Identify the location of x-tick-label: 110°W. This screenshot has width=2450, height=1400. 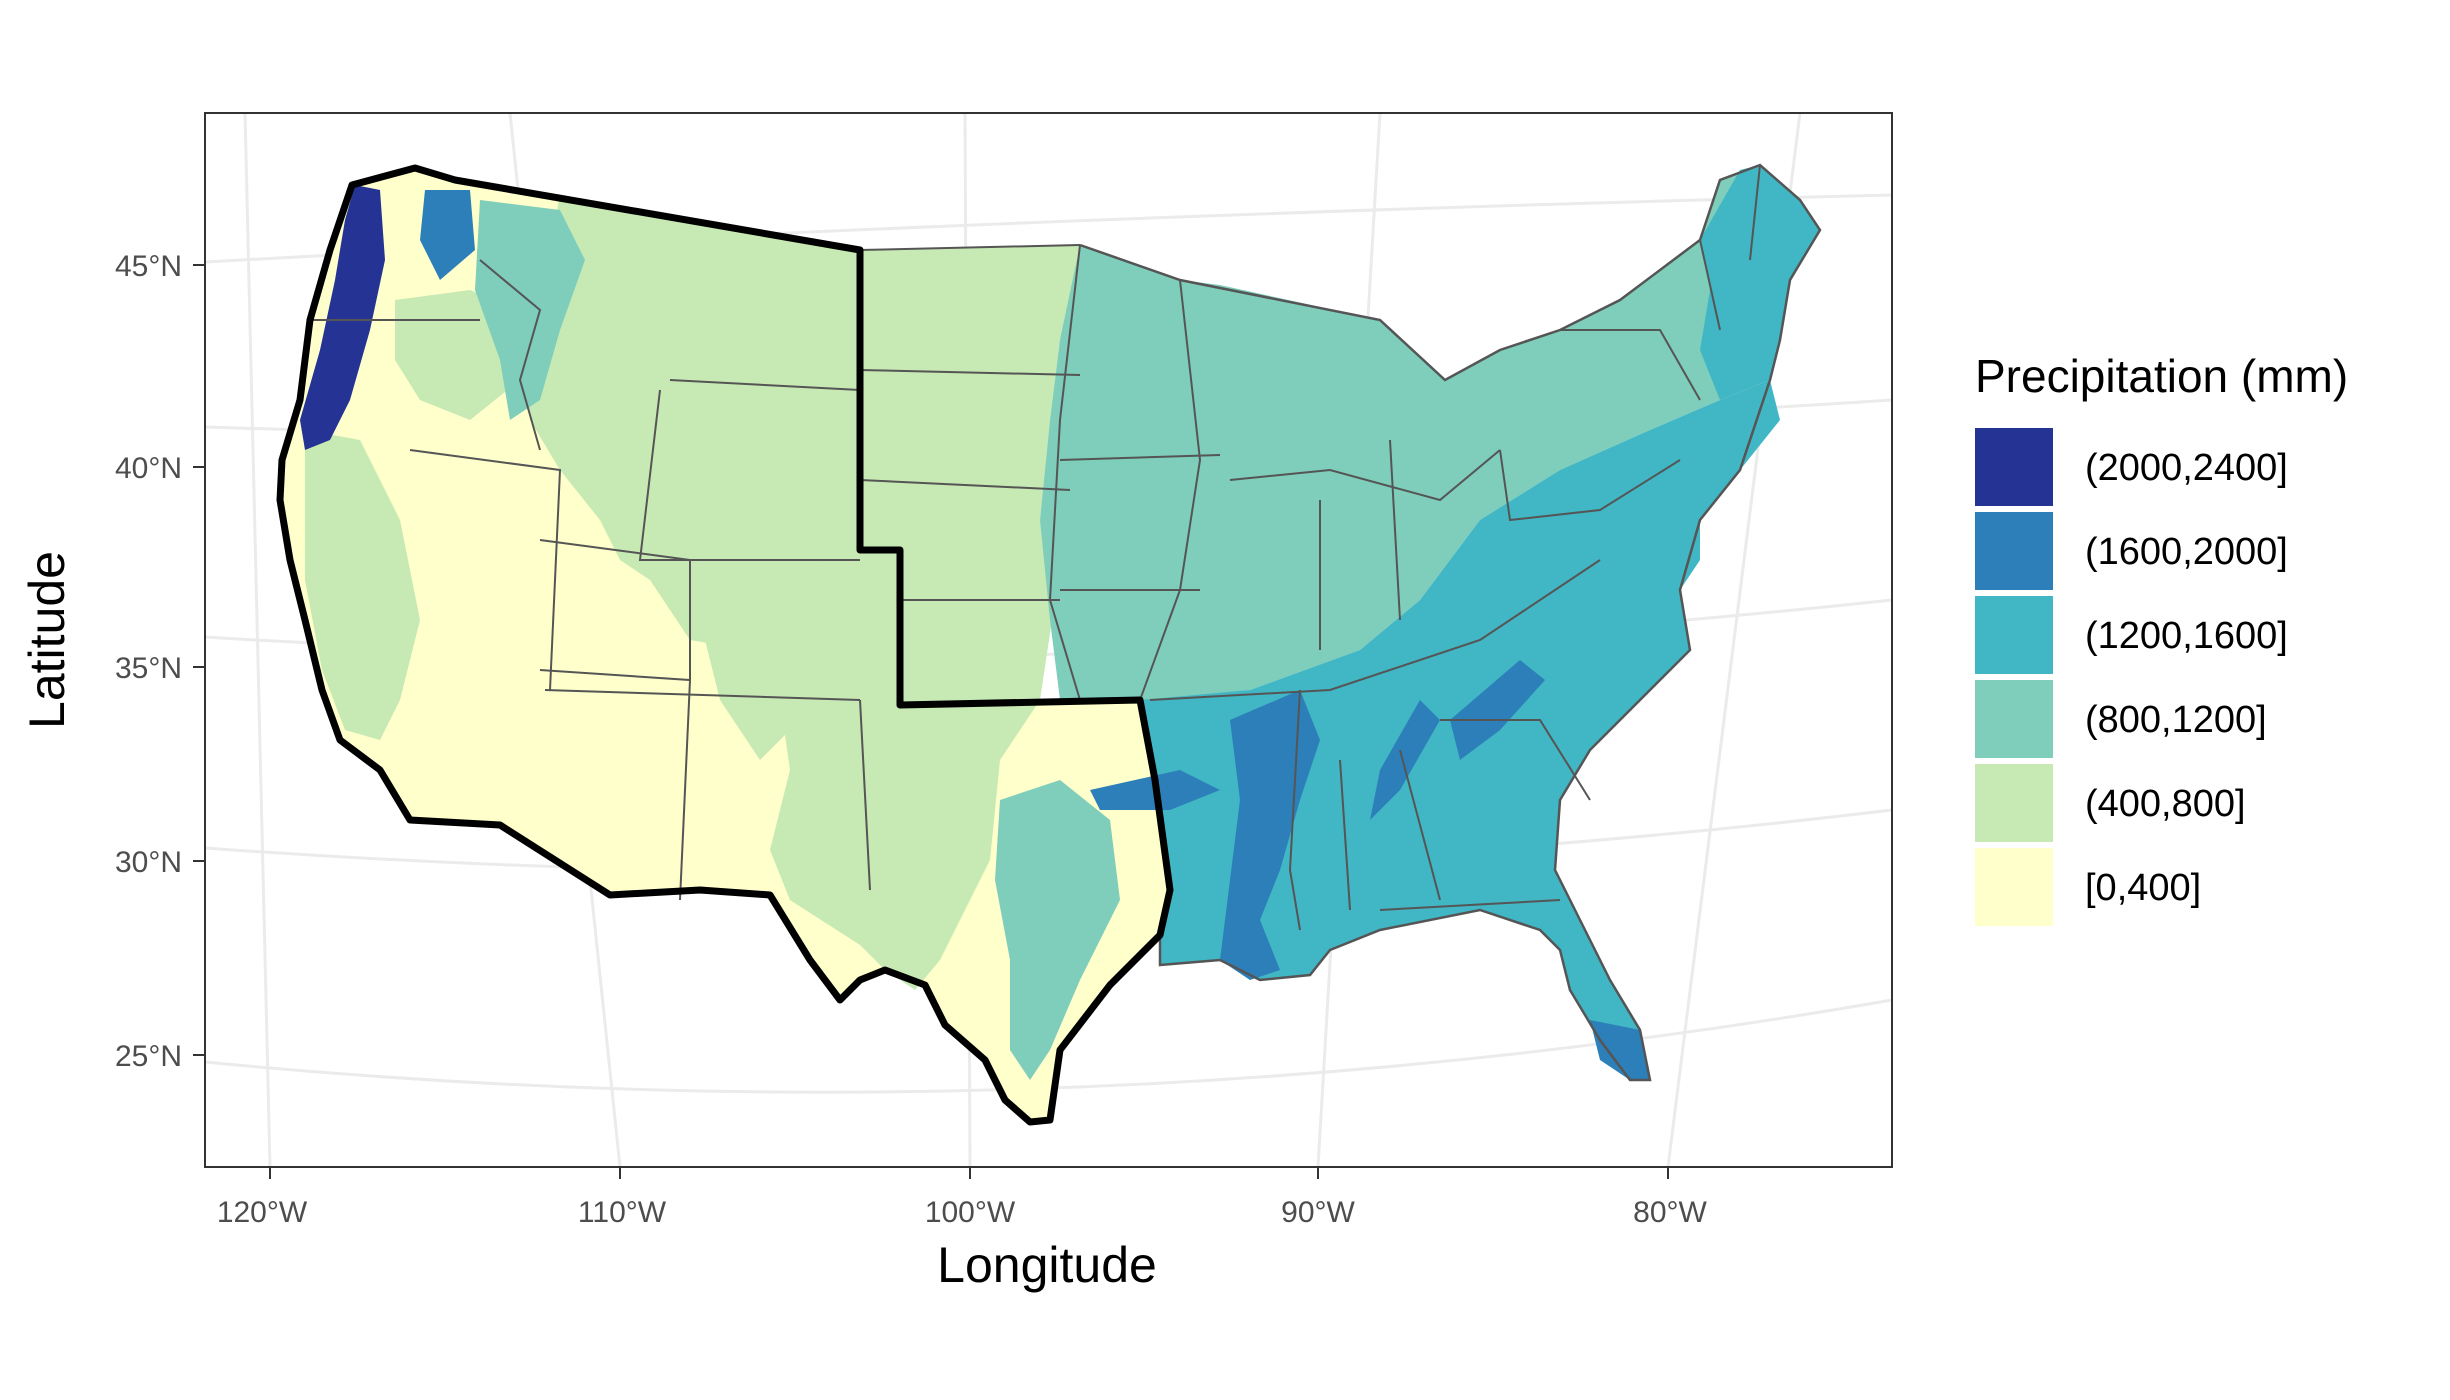
(622, 1212).